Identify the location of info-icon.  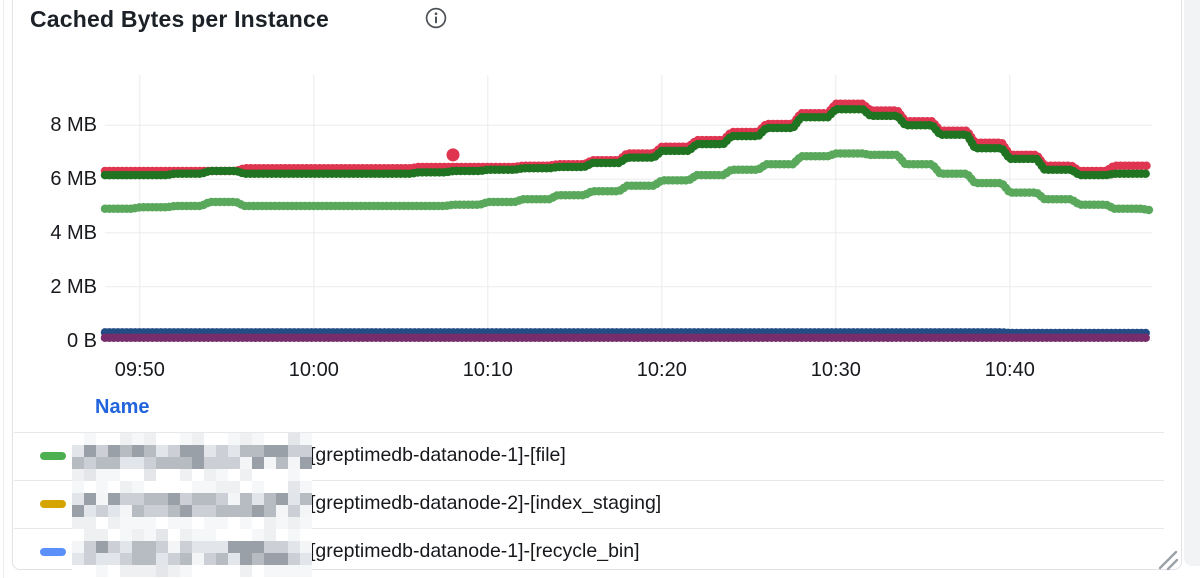
(436, 18).